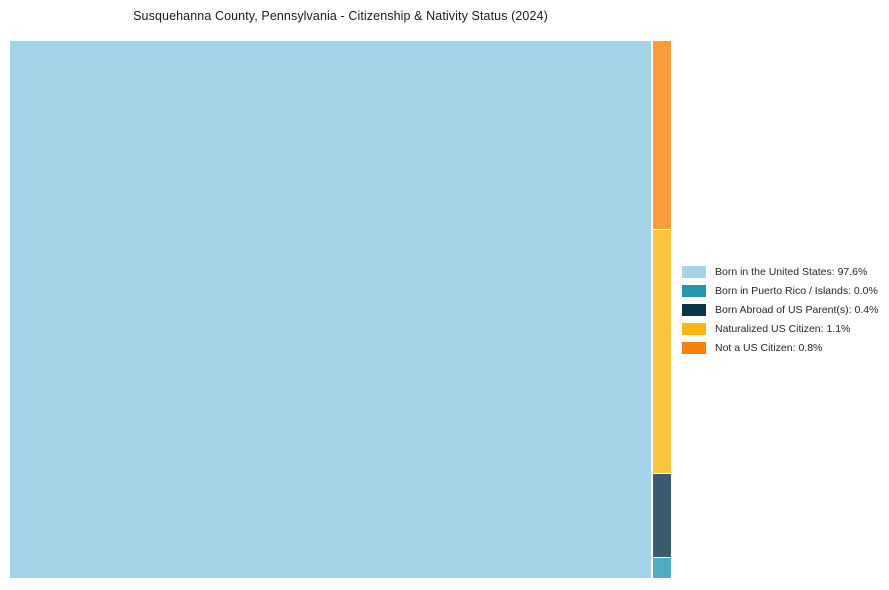 Image resolution: width=889 pixels, height=590 pixels. What do you see at coordinates (769, 348) in the screenshot?
I see `legend-label: Not a US Citizen: 0.8%` at bounding box center [769, 348].